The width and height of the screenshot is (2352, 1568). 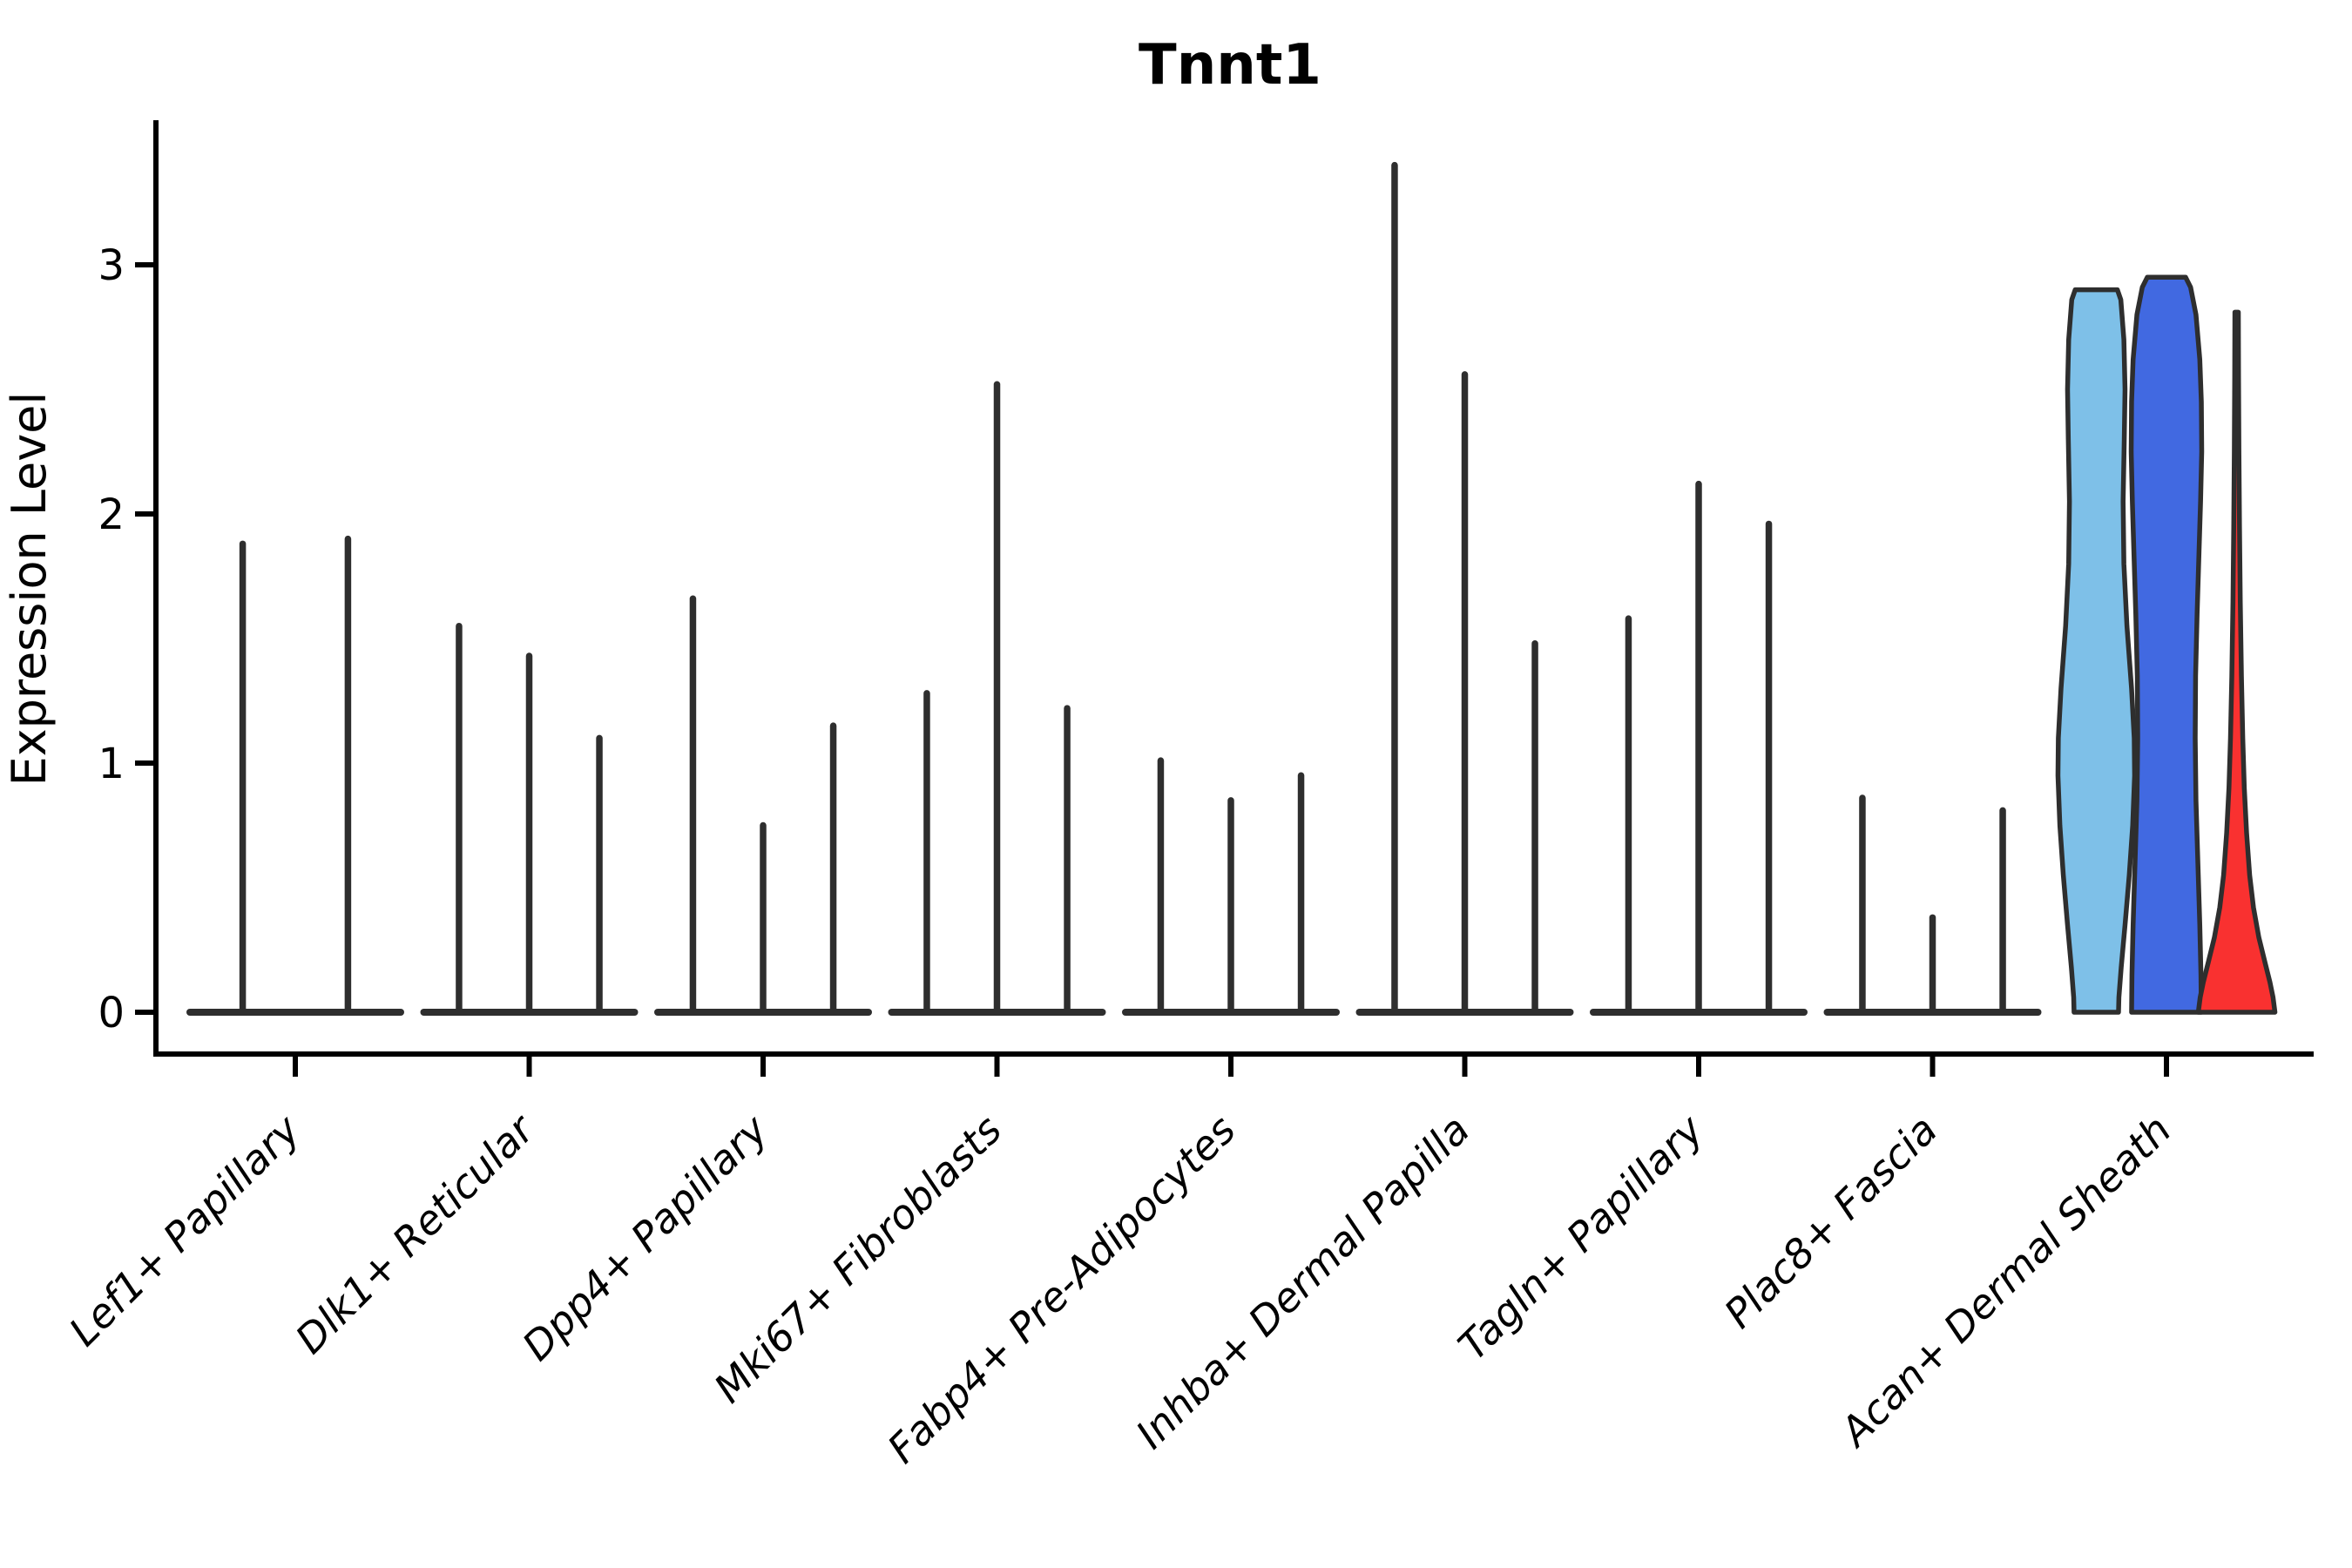 I want to click on y-axis-label: Expression Level, so click(x=29, y=589).